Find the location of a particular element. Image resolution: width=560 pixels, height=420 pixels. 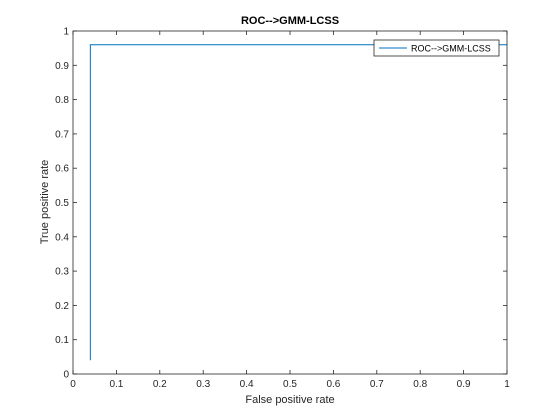

y-tick-label: 0 is located at coordinates (66, 375).